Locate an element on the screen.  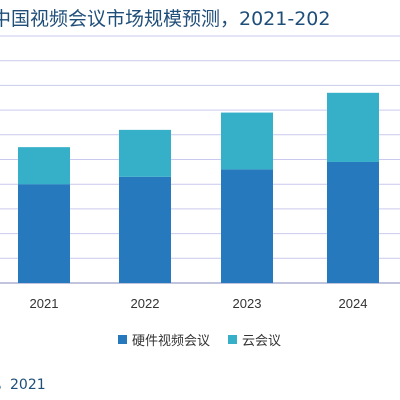
legend-label-hardware: 硬件视频会议 is located at coordinates (171, 341).